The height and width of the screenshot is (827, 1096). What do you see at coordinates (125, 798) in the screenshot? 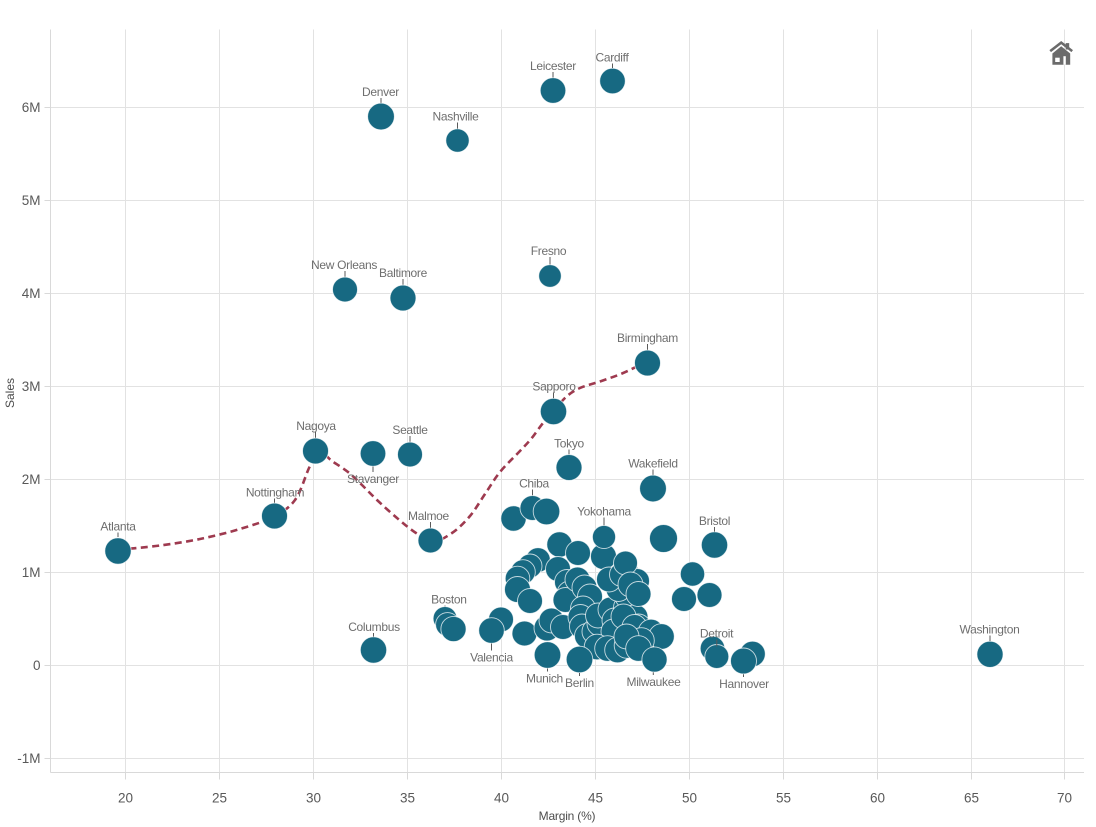
I see `svg-text: 20` at bounding box center [125, 798].